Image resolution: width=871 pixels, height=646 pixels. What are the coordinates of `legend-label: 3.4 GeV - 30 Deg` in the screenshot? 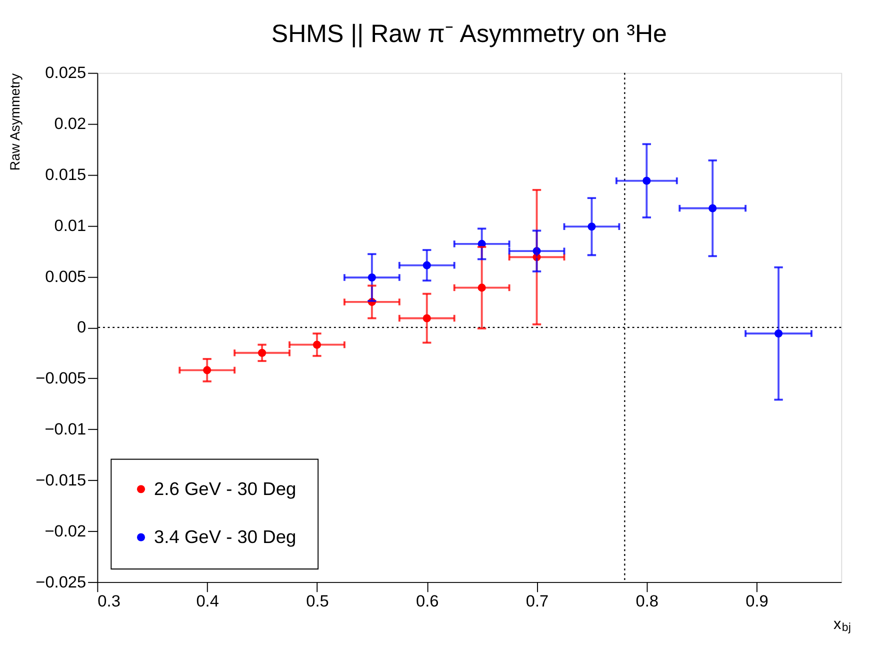 It's located at (225, 536).